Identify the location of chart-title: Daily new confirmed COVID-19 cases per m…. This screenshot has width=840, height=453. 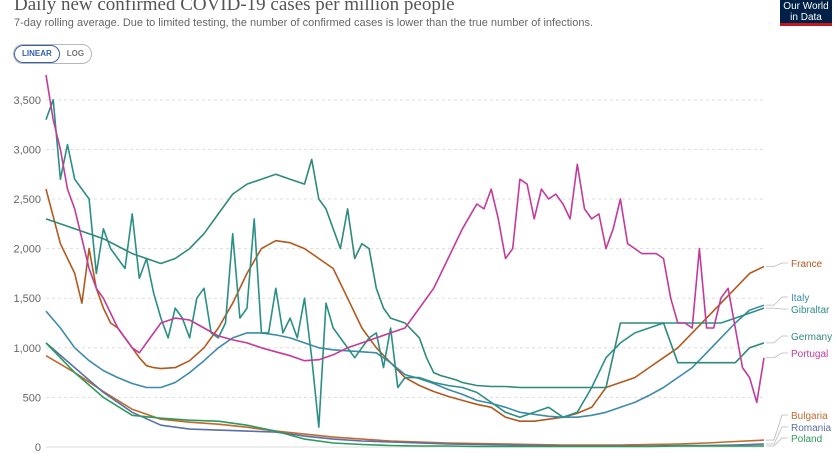
(234, 7).